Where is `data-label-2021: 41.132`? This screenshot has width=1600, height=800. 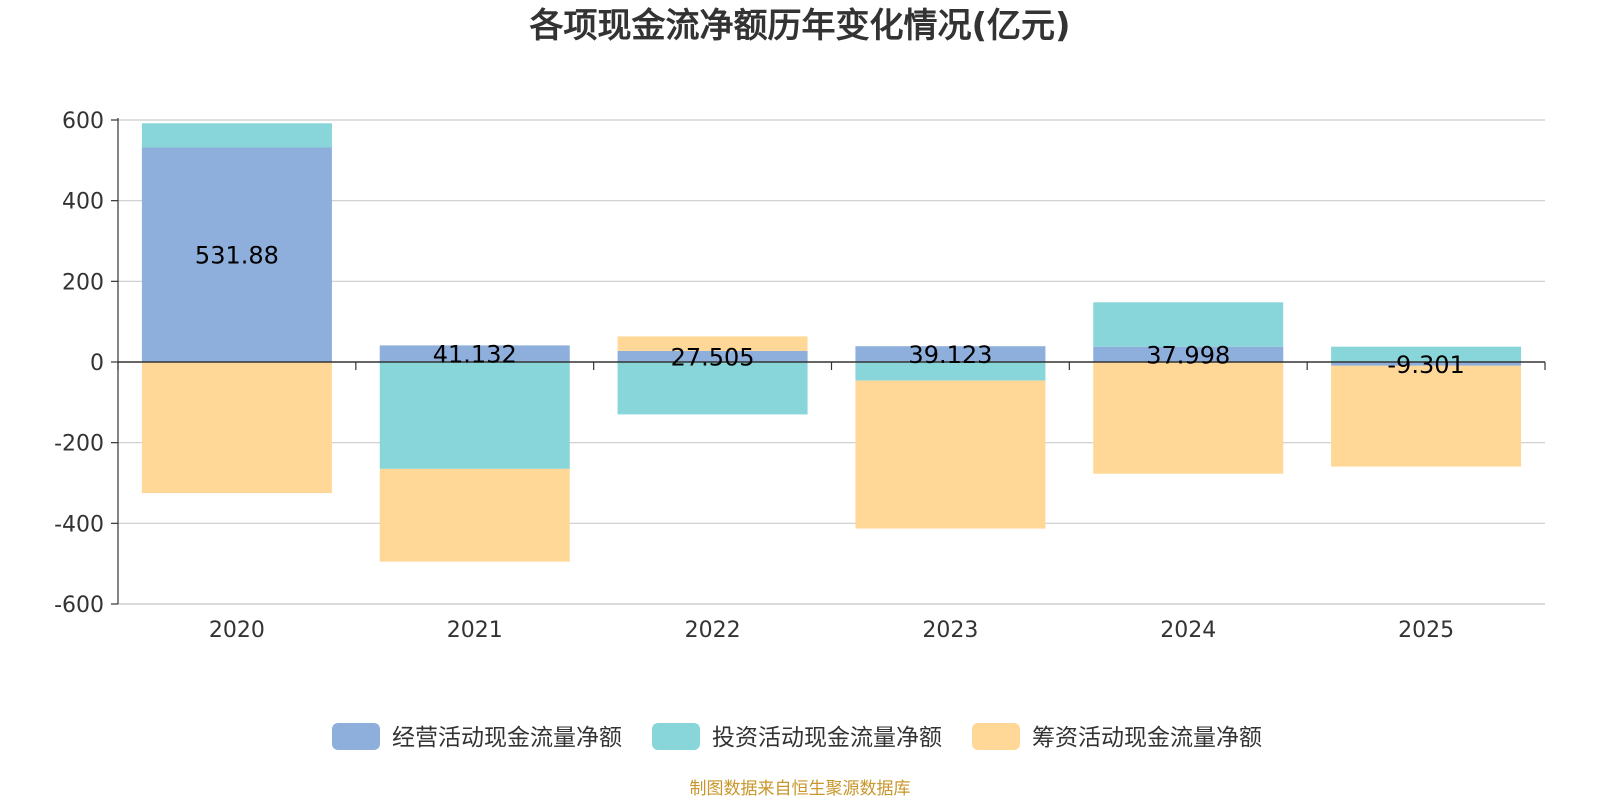 data-label-2021: 41.132 is located at coordinates (475, 355).